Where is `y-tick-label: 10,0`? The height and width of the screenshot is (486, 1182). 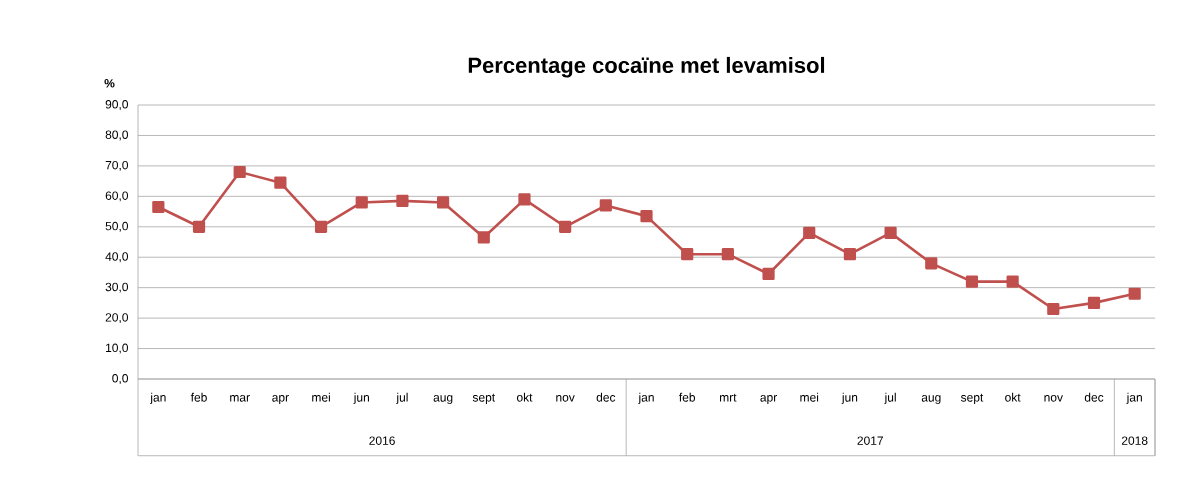
y-tick-label: 10,0 is located at coordinates (117, 348).